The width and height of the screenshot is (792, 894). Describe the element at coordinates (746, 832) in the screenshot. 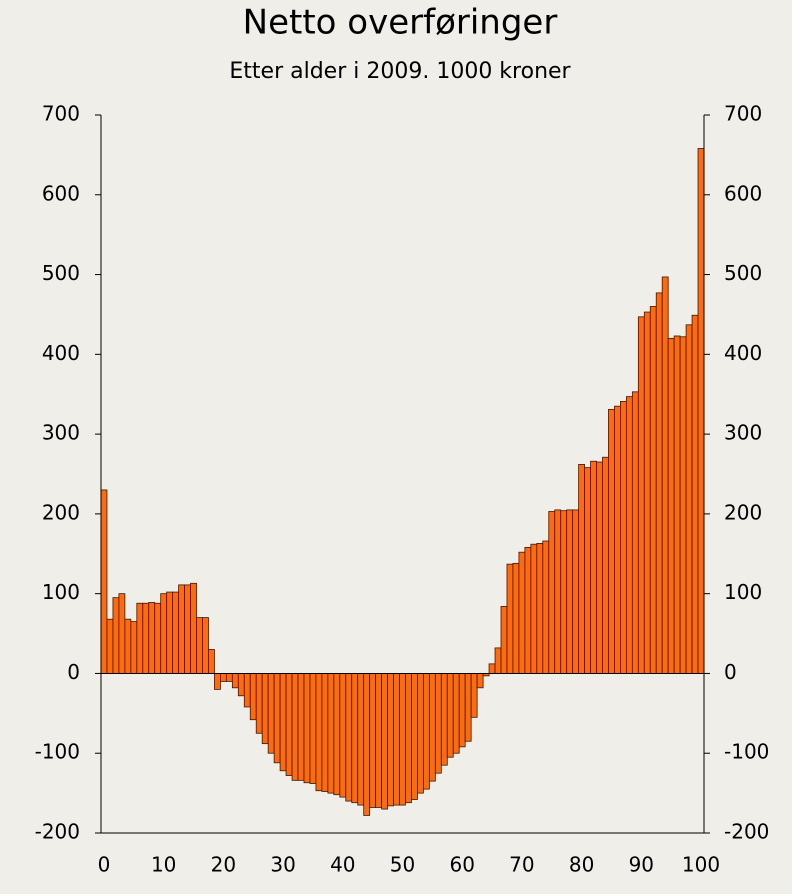

I see `y2-tick-label: -200` at that location.